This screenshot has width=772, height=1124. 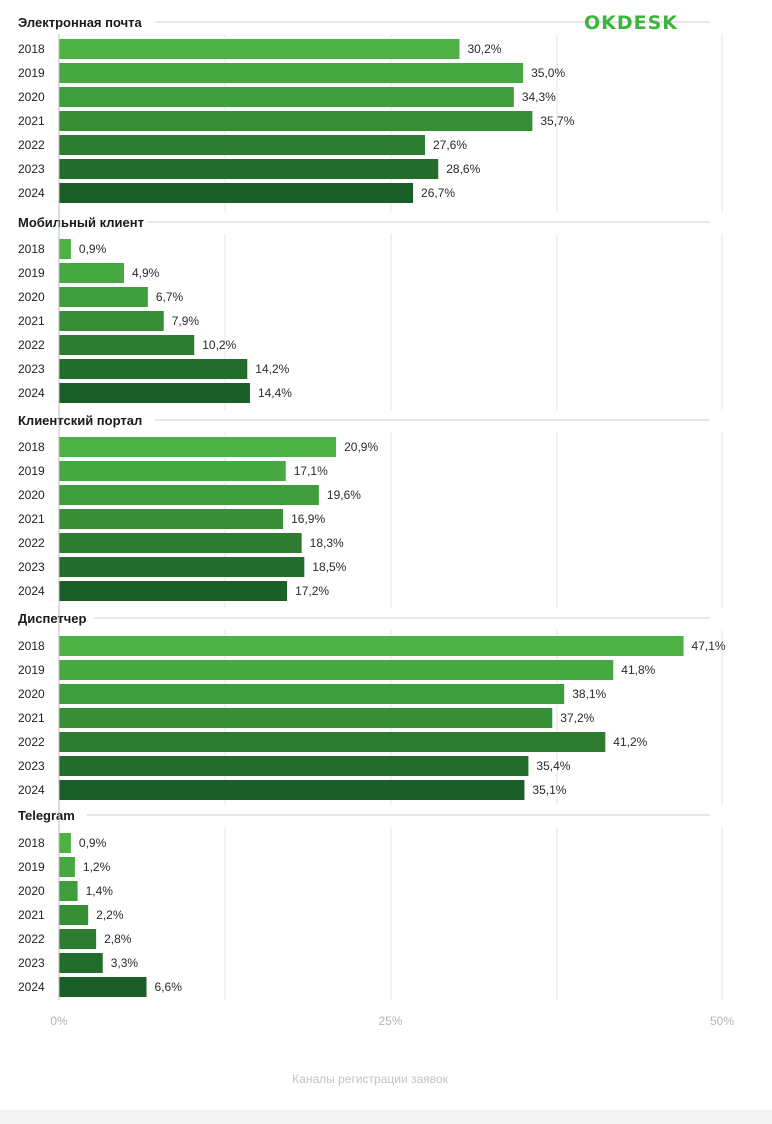 I want to click on x-tick-label: 50%, so click(x=722, y=1021).